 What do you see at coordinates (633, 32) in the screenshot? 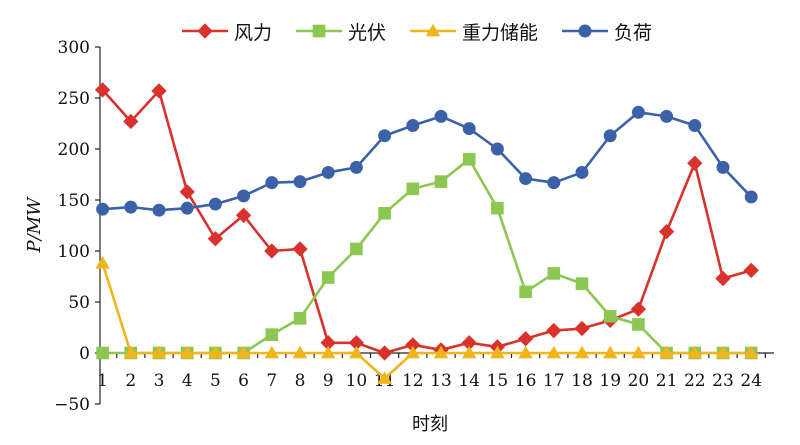
I see `legend-label: 负荷` at bounding box center [633, 32].